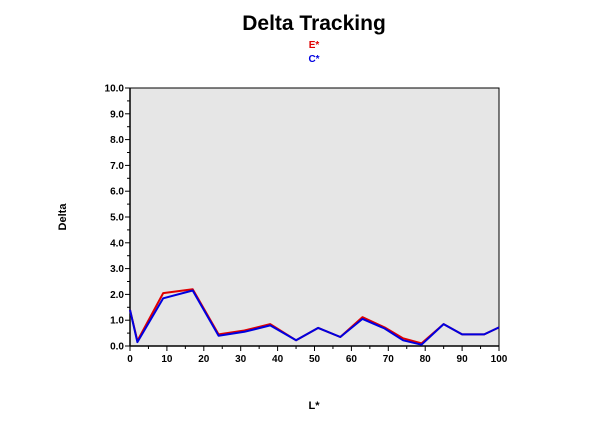  I want to click on y-tick-label: 9.0, so click(117, 114).